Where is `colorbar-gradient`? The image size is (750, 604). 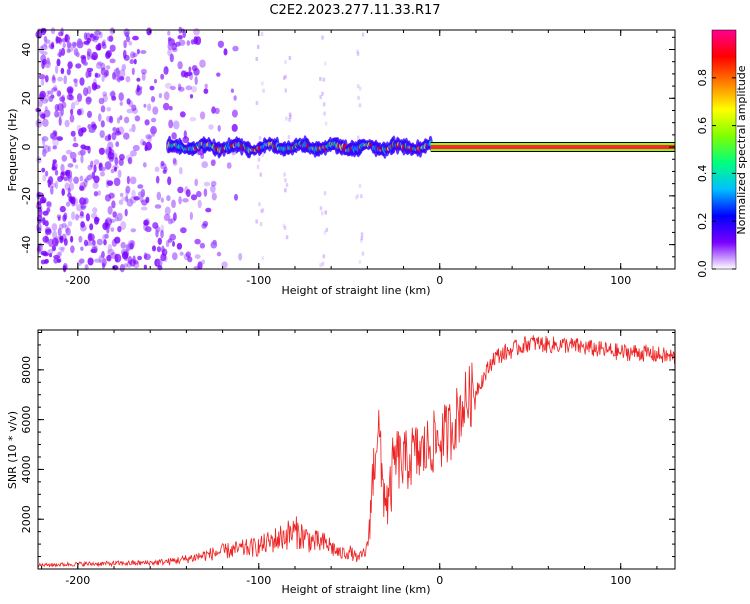
colorbar-gradient is located at coordinates (724, 149).